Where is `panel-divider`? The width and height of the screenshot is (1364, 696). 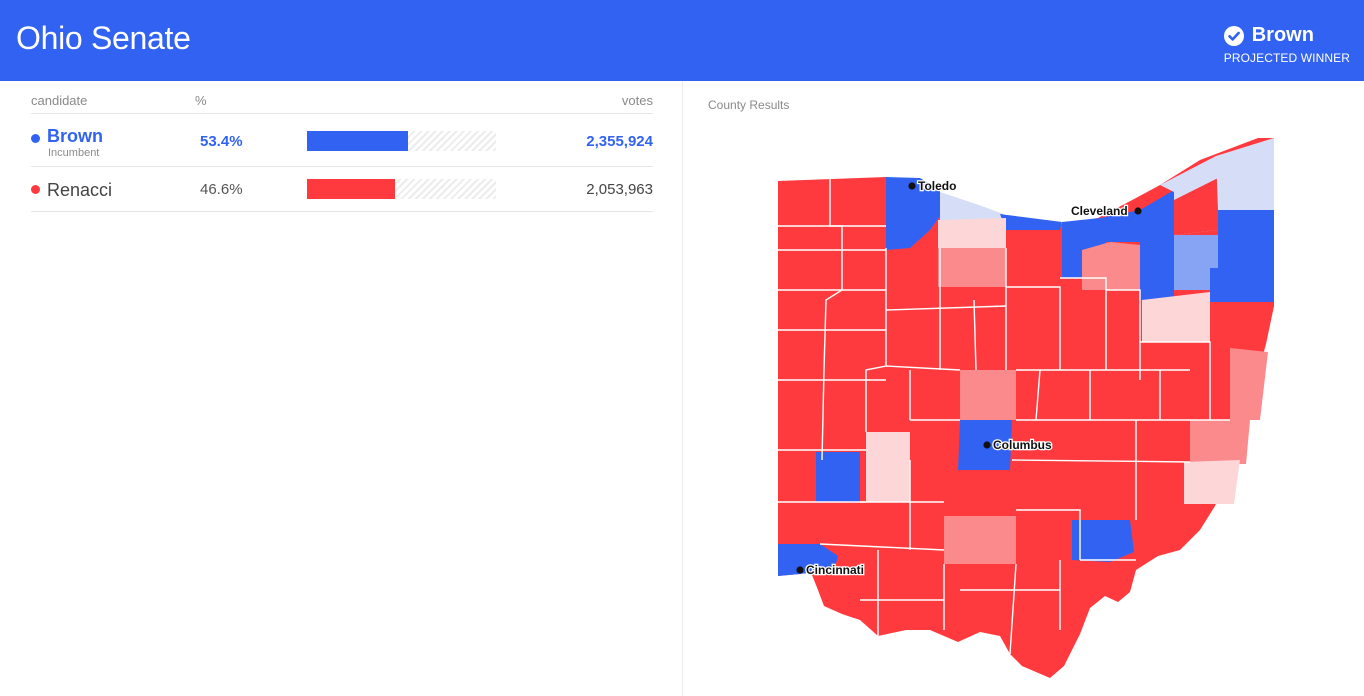 panel-divider is located at coordinates (682, 388).